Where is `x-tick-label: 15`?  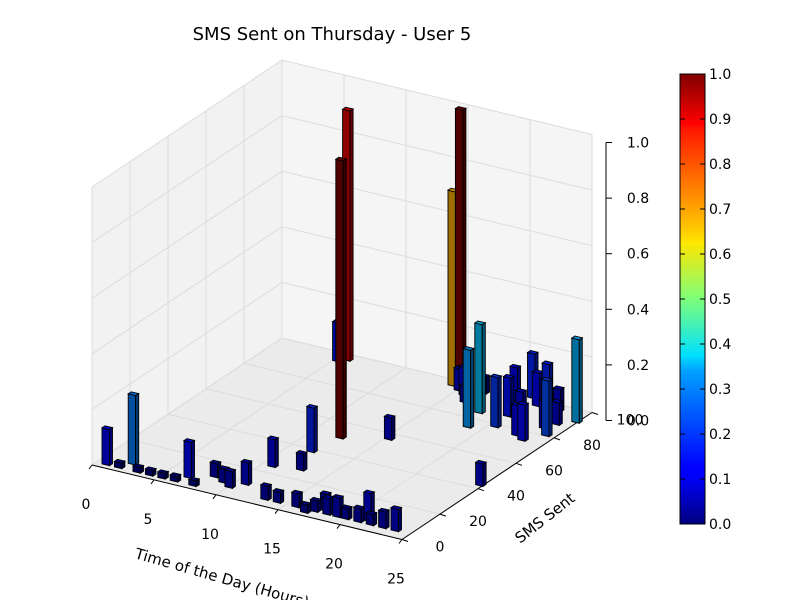
x-tick-label: 15 is located at coordinates (272, 550).